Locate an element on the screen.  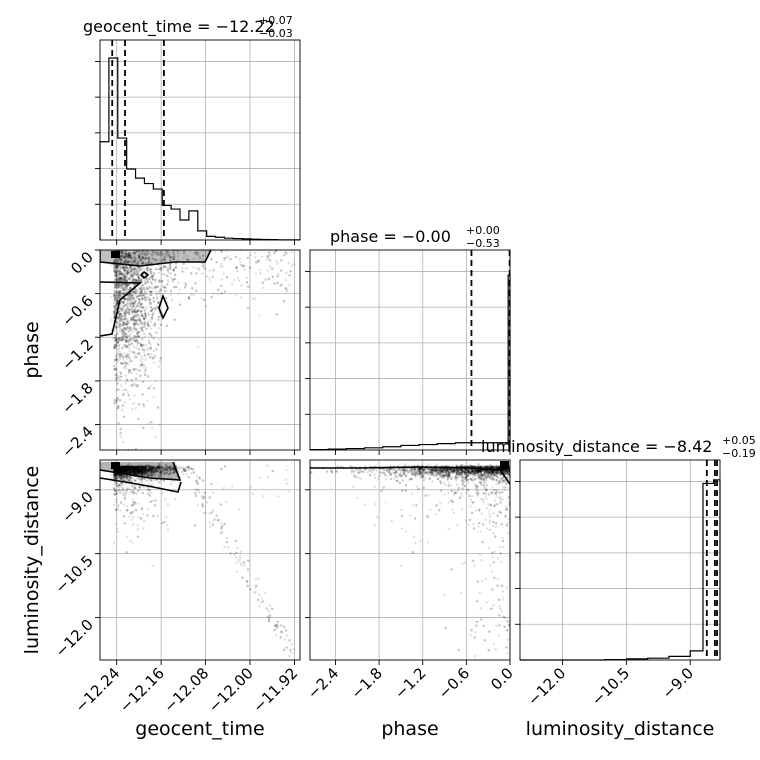
mode-marker is located at coordinates (115, 254).